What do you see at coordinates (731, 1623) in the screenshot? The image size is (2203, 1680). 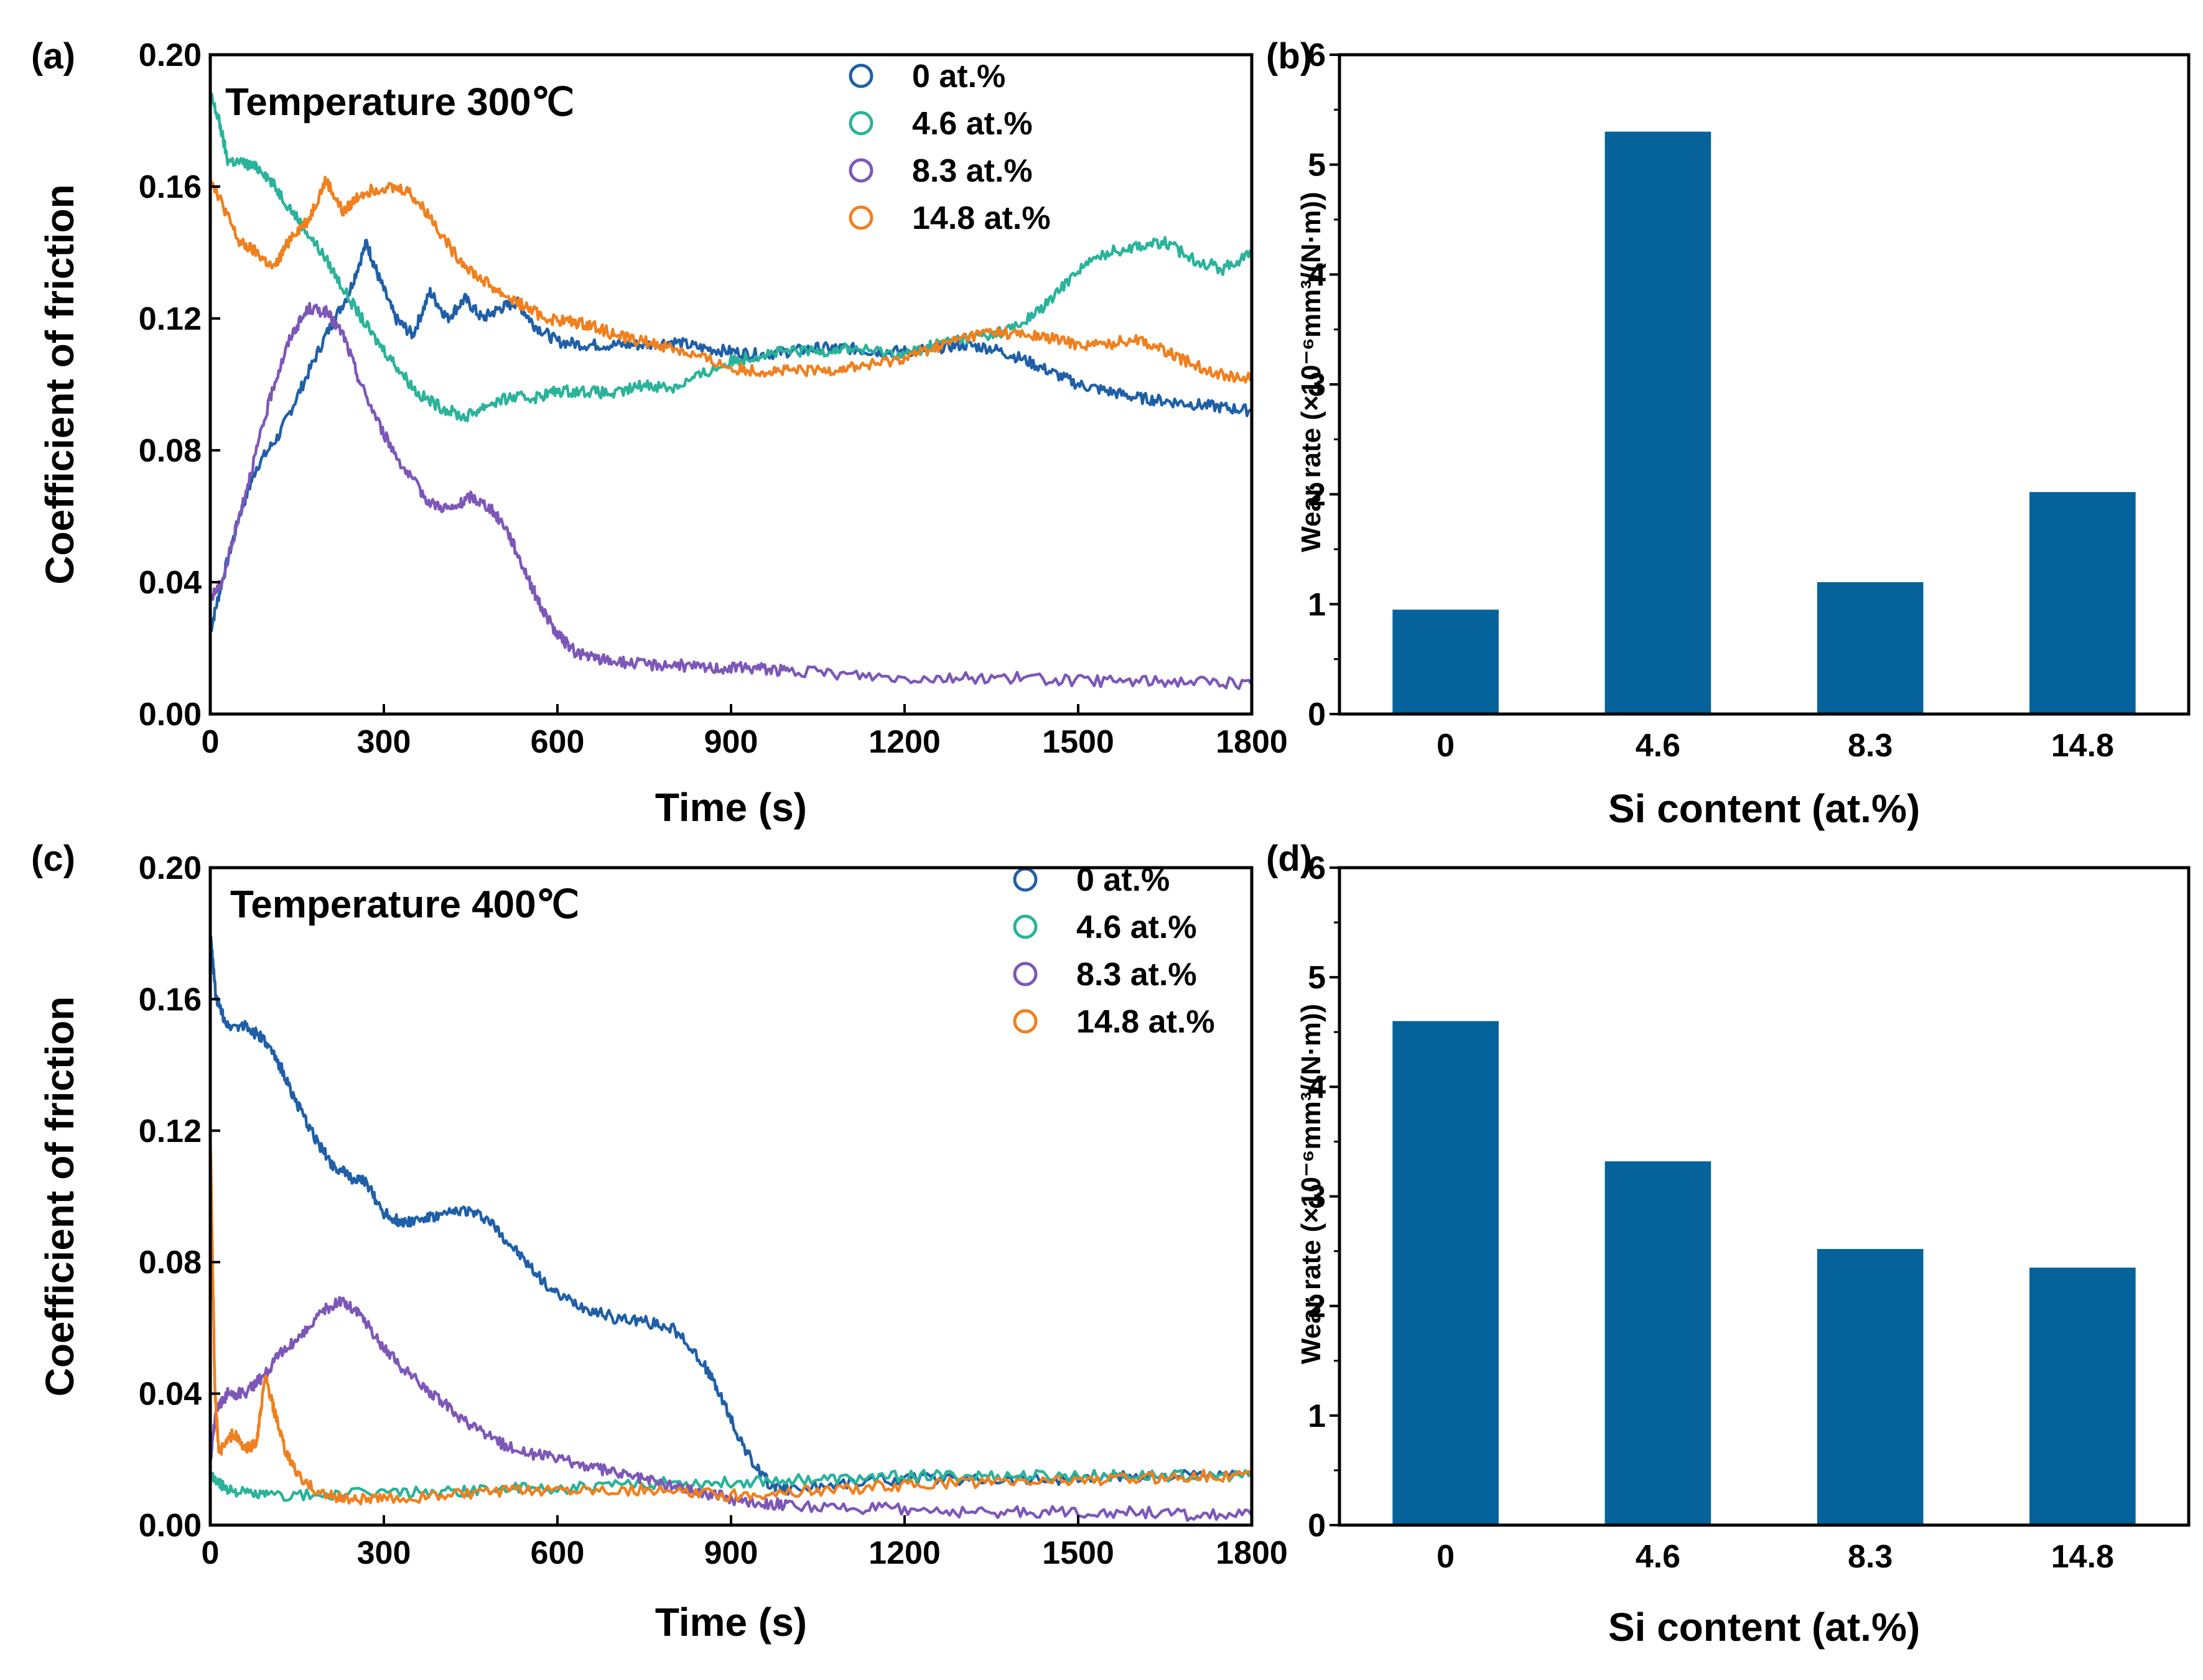 I see `x-axis-title-c: Time (s)` at bounding box center [731, 1623].